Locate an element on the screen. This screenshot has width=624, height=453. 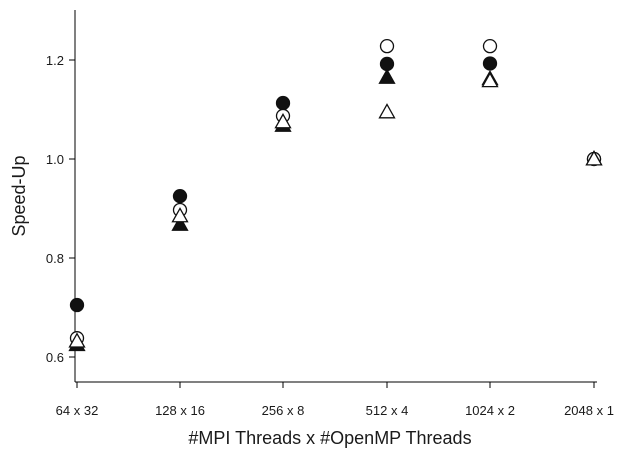
x-tick-label: 256 x 8 is located at coordinates (283, 410).